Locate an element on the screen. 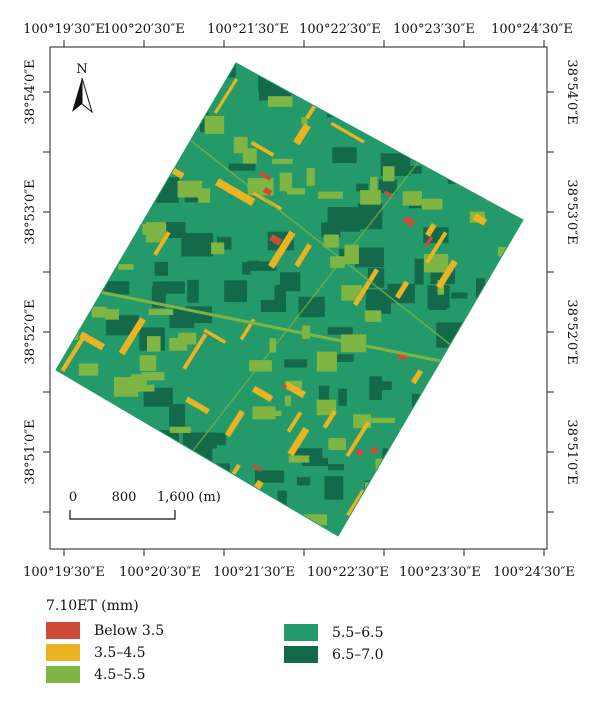 The image size is (600, 705). top-label-3: 100°21′30″E is located at coordinates (248, 29).